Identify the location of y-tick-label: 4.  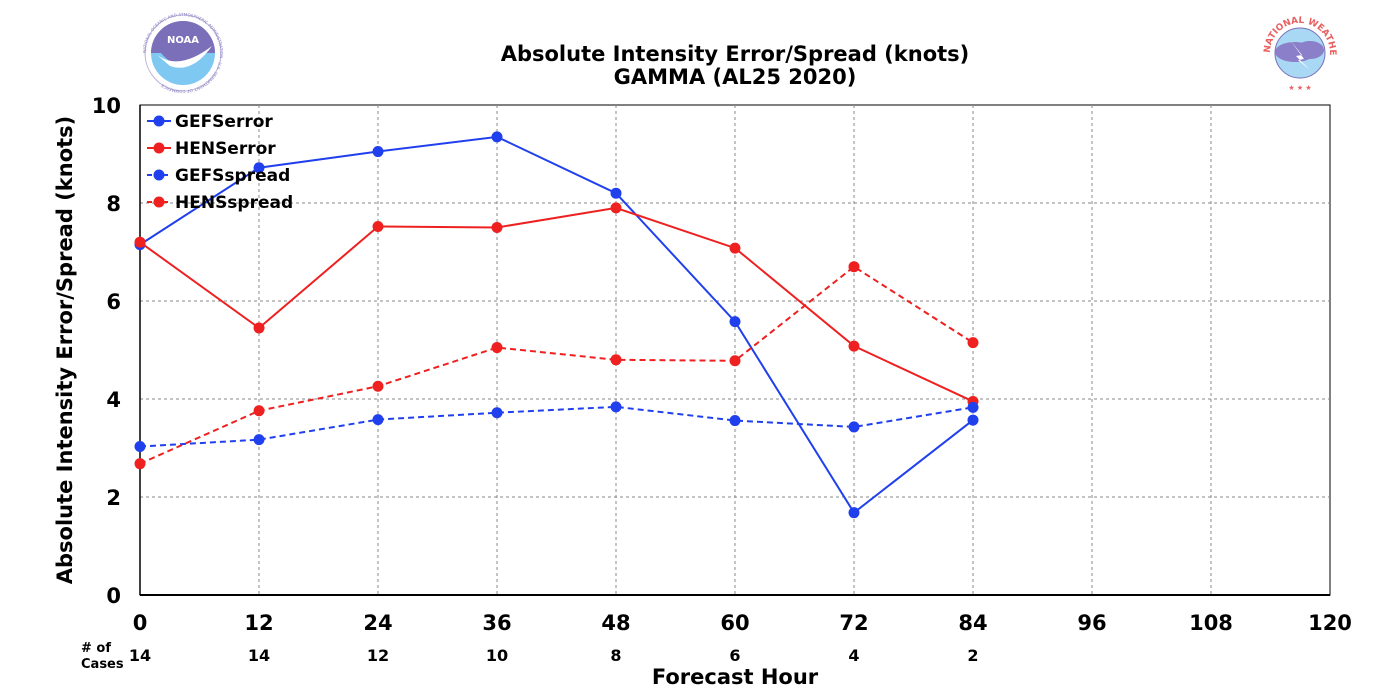
(113, 400).